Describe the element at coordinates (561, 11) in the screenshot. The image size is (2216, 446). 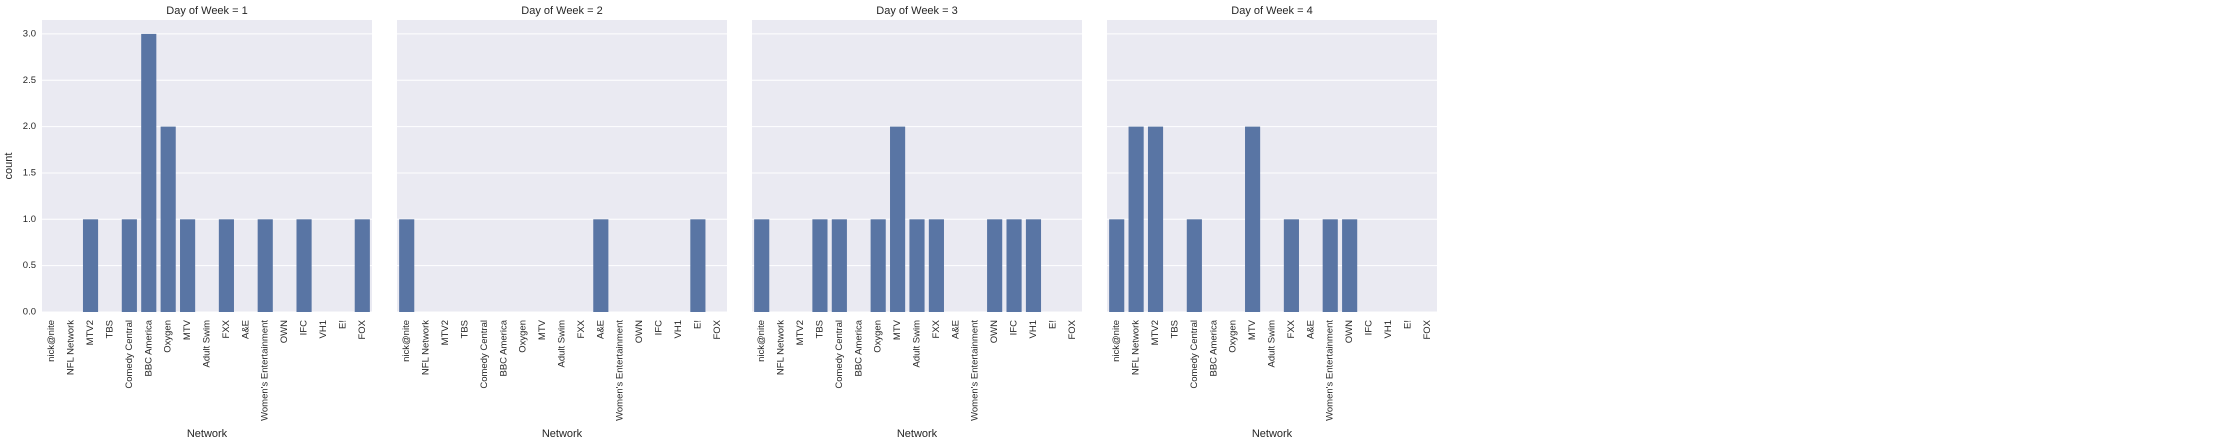
I see `panel-title: Day of Week = 2` at that location.